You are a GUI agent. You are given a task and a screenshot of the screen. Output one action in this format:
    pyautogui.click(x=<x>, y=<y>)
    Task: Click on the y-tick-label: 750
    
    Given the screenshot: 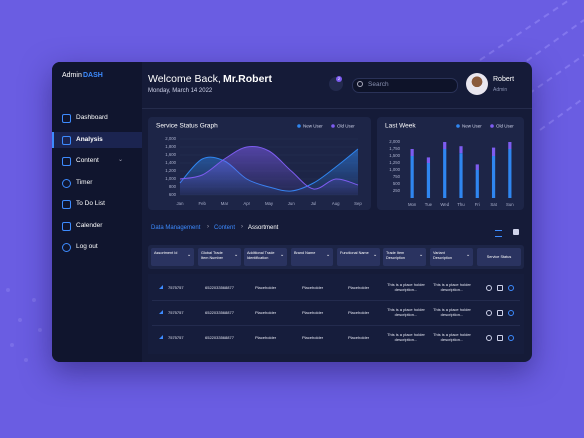 What is the action you would take?
    pyautogui.click(x=397, y=176)
    